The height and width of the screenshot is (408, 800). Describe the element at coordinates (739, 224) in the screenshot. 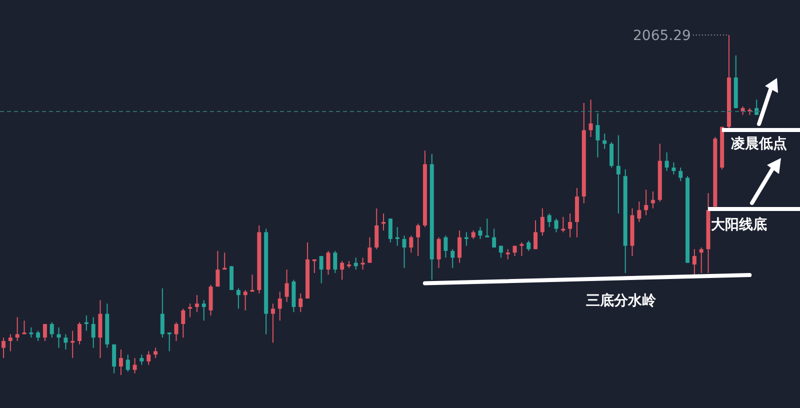

I see `annotation: 大阳线底` at that location.